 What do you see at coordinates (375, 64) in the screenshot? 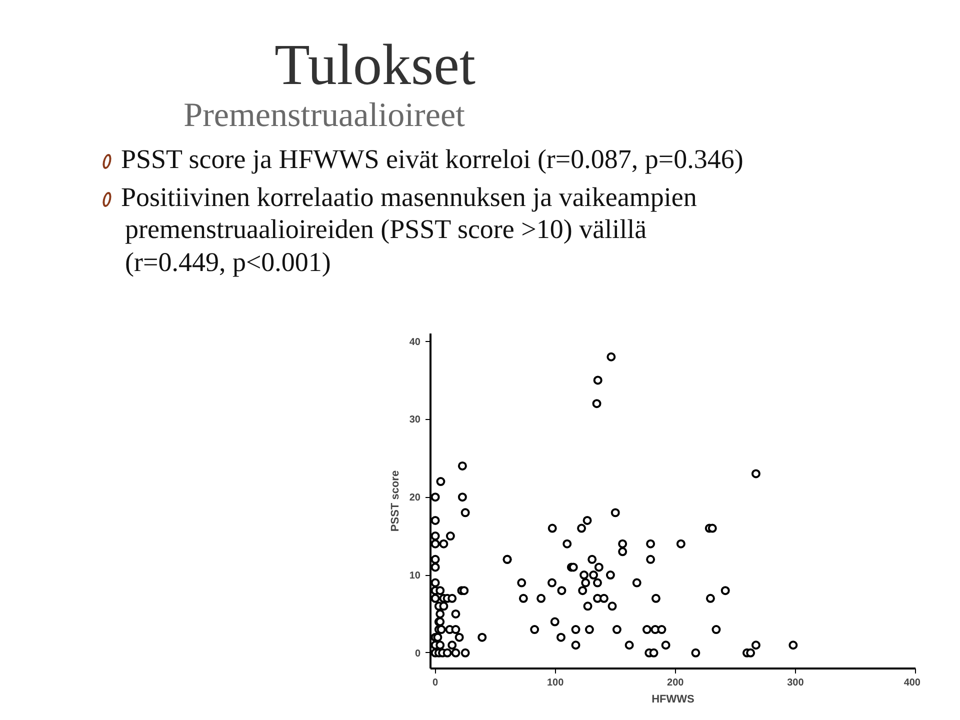
I see `chart-title: Tulokset` at bounding box center [375, 64].